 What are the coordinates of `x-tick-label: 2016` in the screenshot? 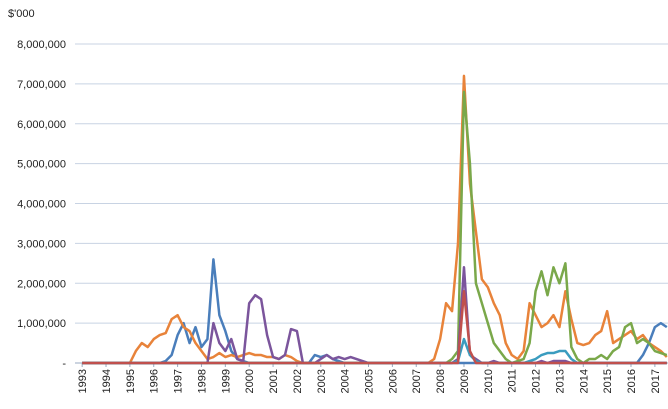 It's located at (632, 381).